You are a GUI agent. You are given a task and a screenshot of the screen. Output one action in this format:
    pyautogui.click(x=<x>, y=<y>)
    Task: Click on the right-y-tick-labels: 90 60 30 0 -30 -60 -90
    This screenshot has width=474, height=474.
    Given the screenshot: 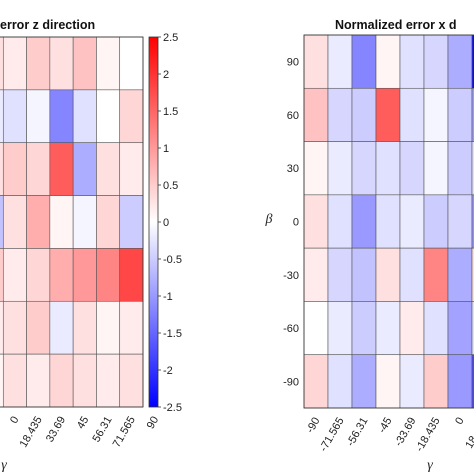 What is the action you would take?
    pyautogui.click(x=291, y=223)
    